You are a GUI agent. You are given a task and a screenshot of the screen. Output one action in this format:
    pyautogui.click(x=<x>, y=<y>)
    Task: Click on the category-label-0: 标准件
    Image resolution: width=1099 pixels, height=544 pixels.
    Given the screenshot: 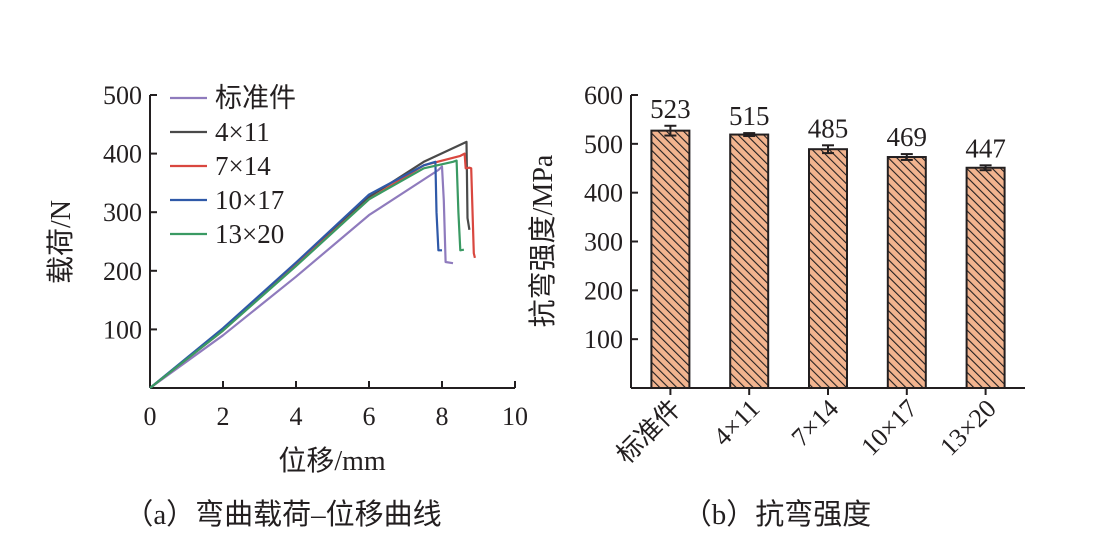 What is the action you would take?
    pyautogui.click(x=649, y=432)
    